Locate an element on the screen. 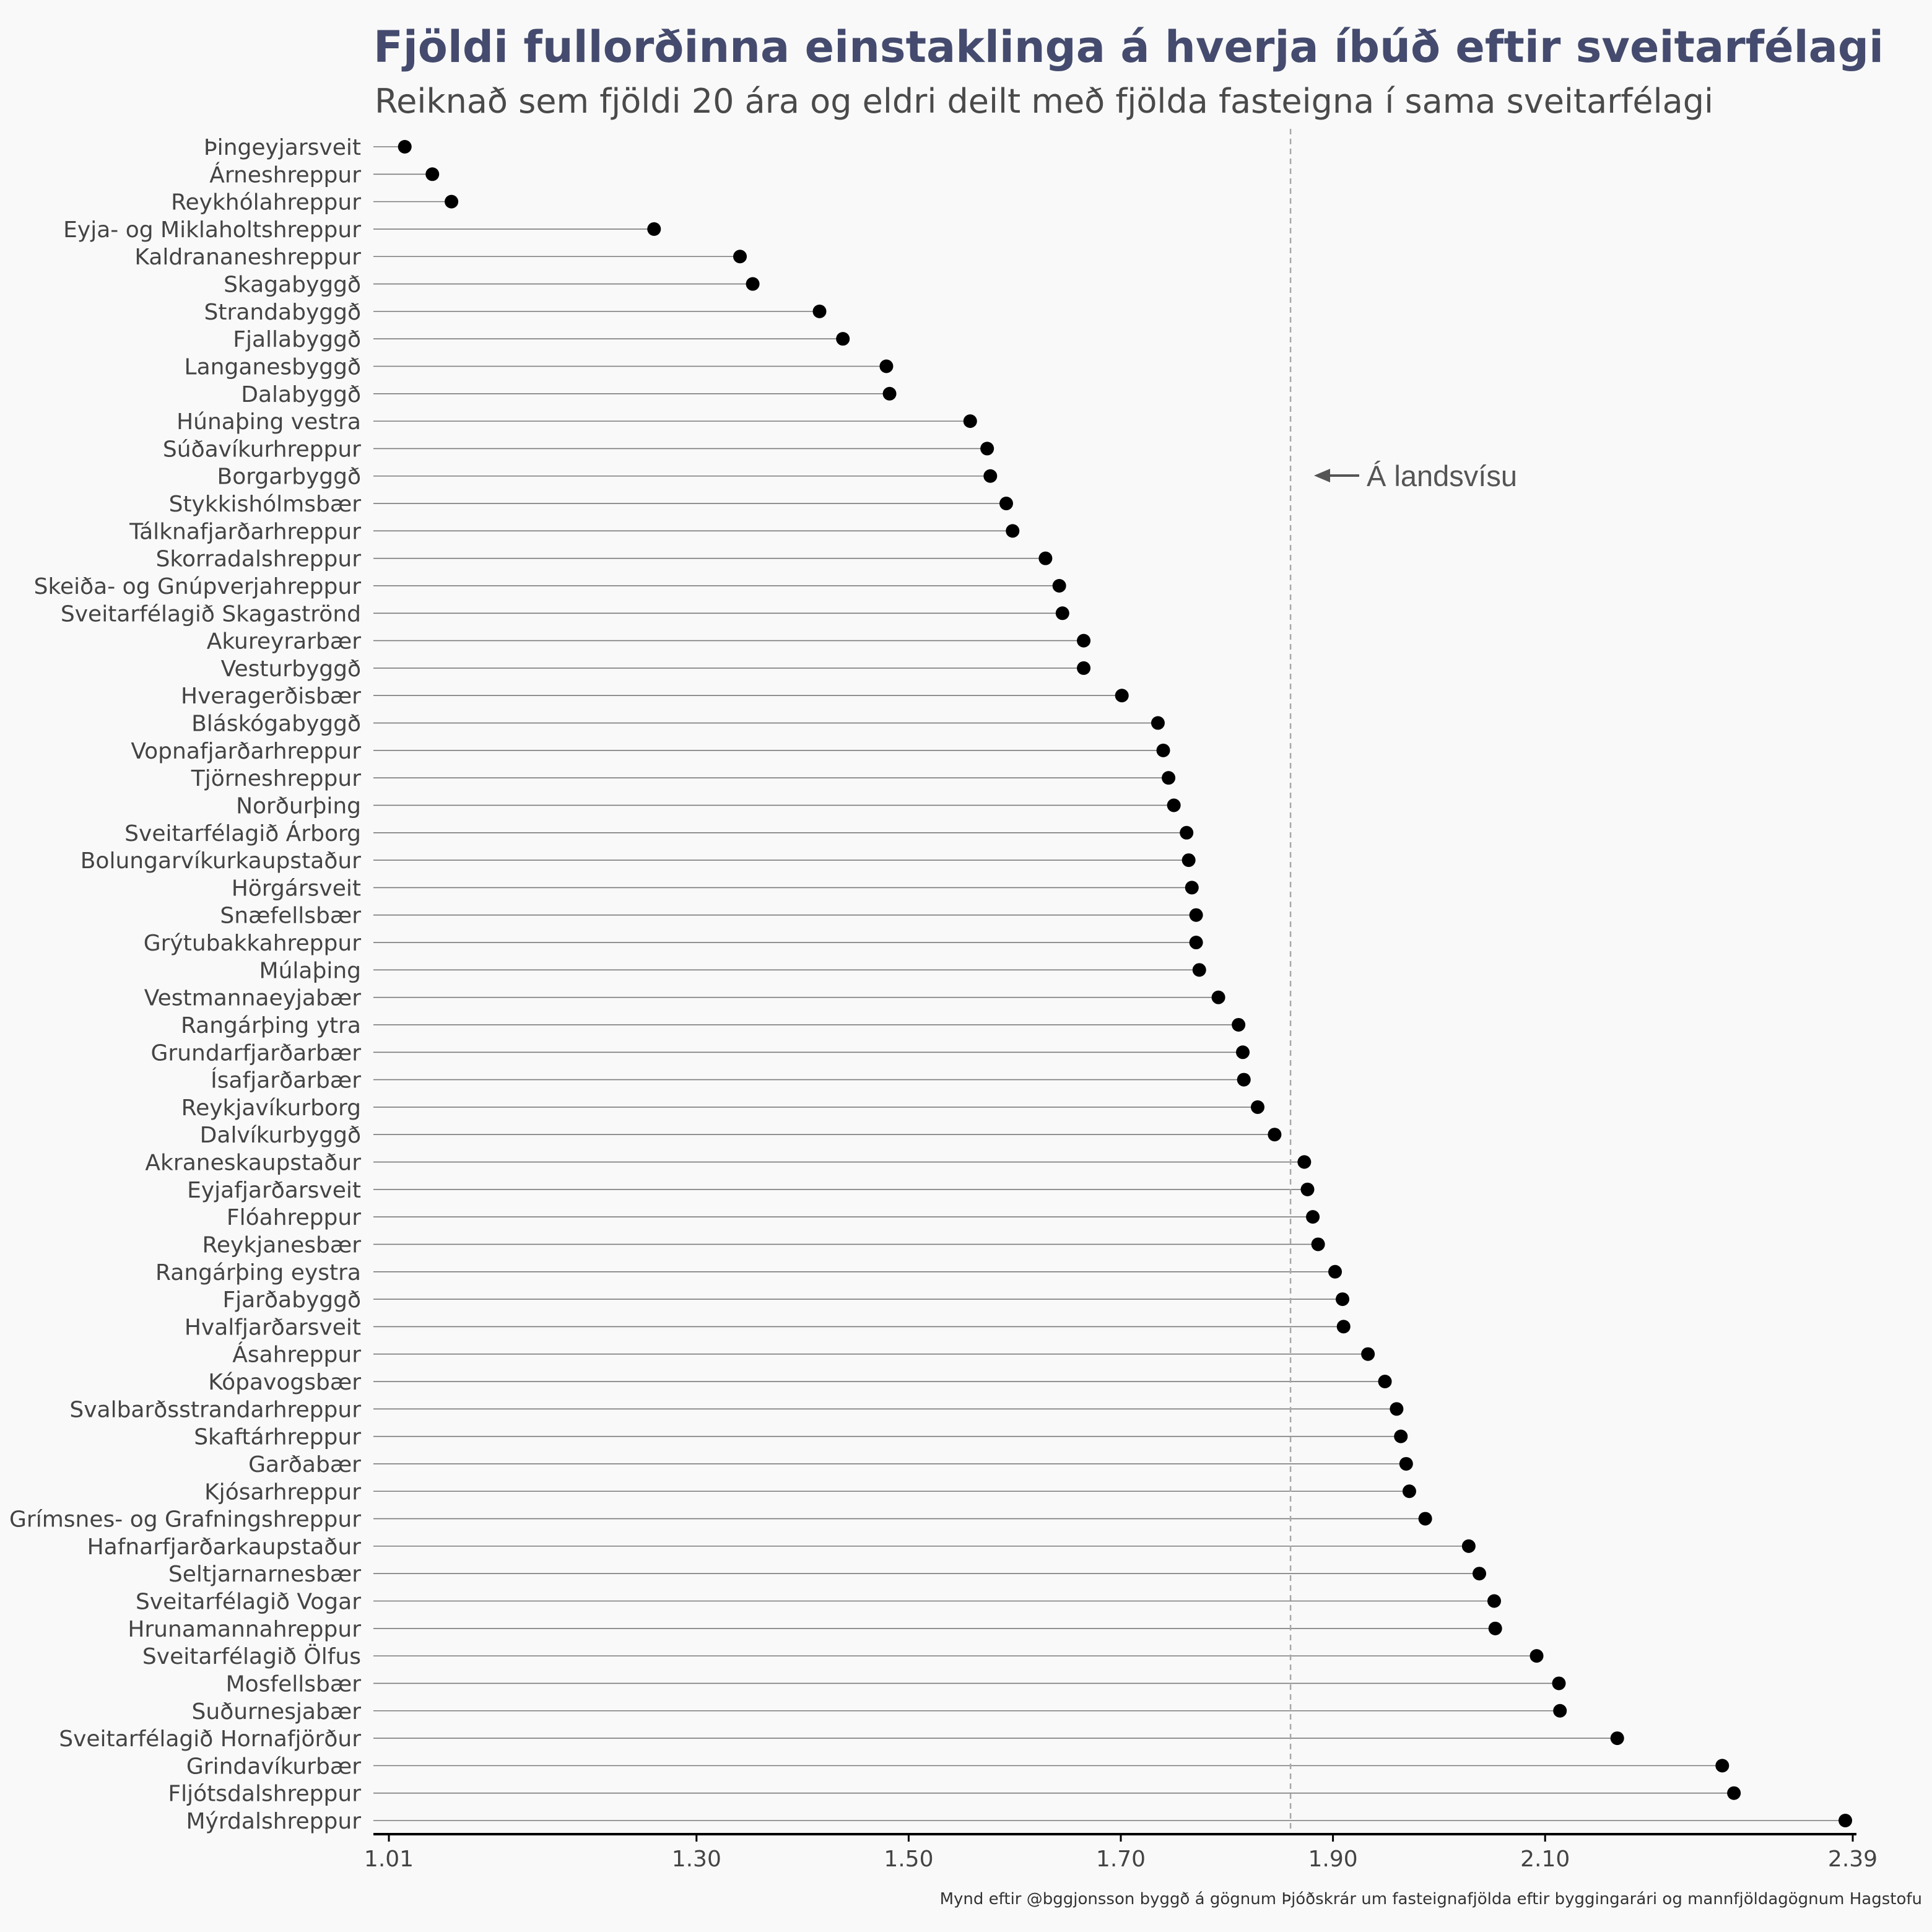 The height and width of the screenshot is (1932, 1932). x-tick-label: 1.90 is located at coordinates (1333, 1859).